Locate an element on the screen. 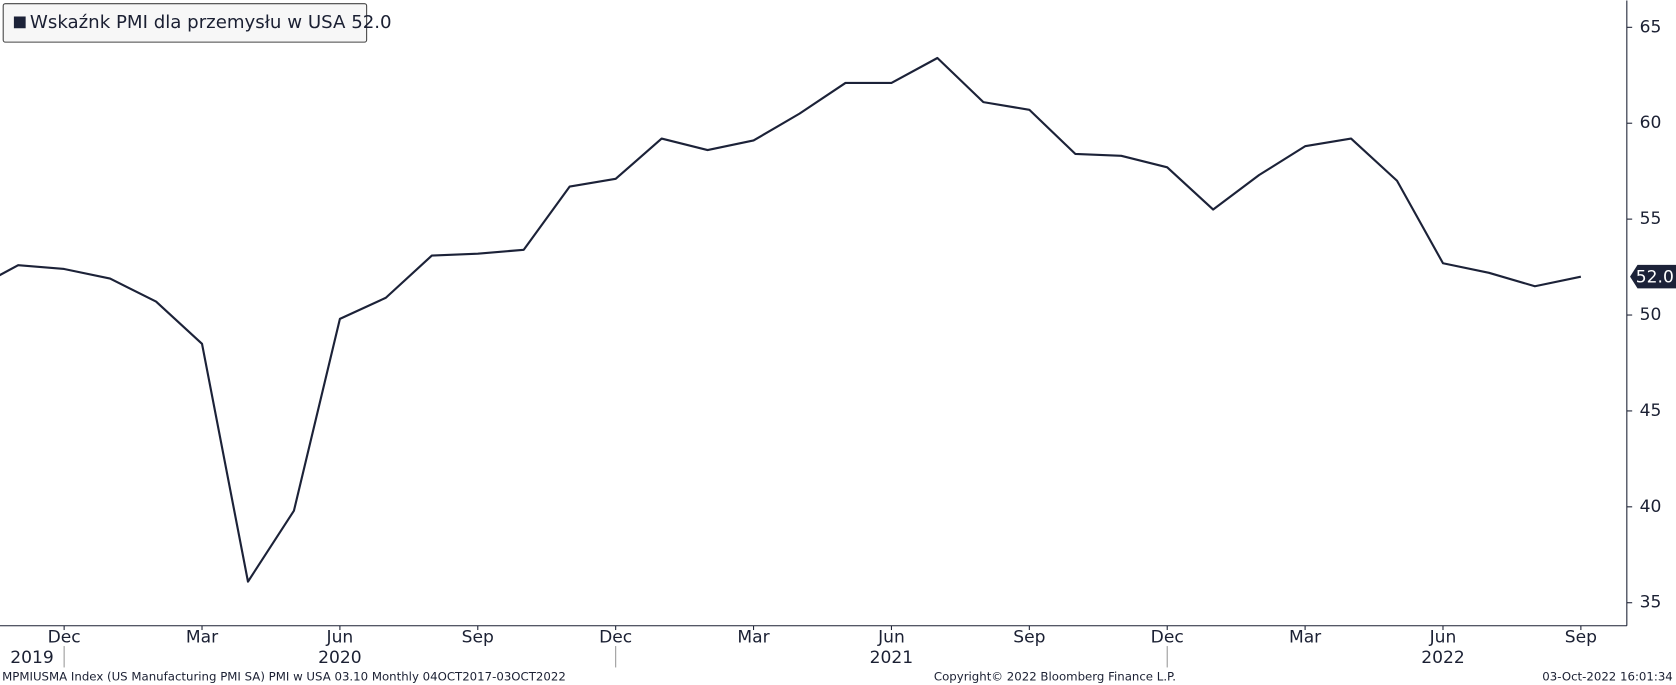 The width and height of the screenshot is (1676, 685). y-tick-label: 40 is located at coordinates (1651, 507).